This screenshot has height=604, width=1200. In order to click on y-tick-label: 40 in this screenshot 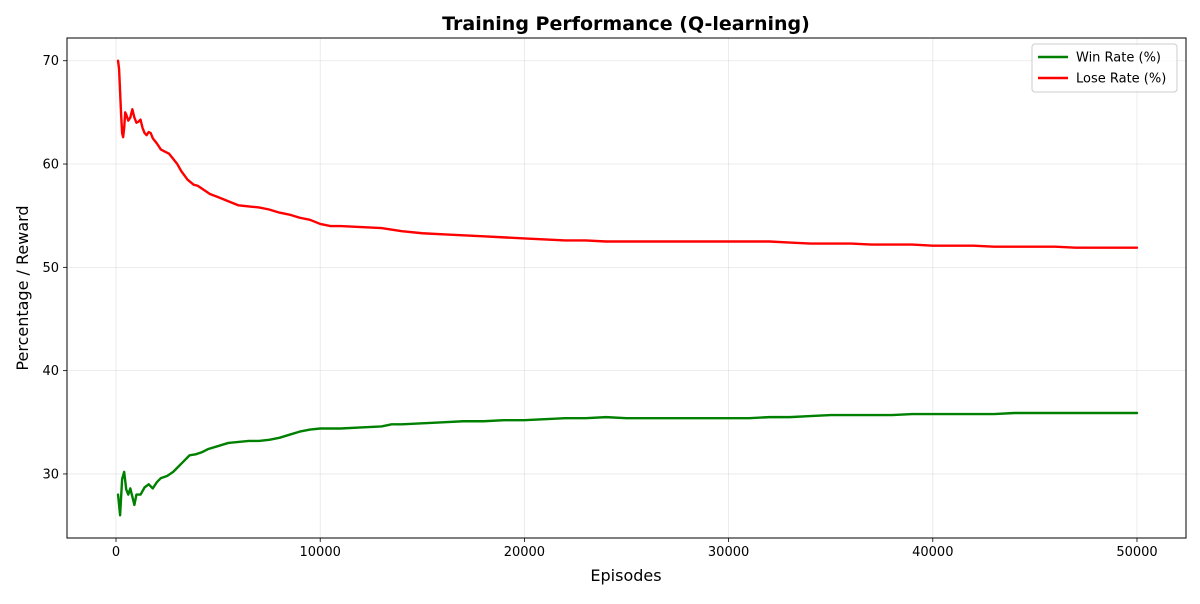, I will do `click(50, 371)`.